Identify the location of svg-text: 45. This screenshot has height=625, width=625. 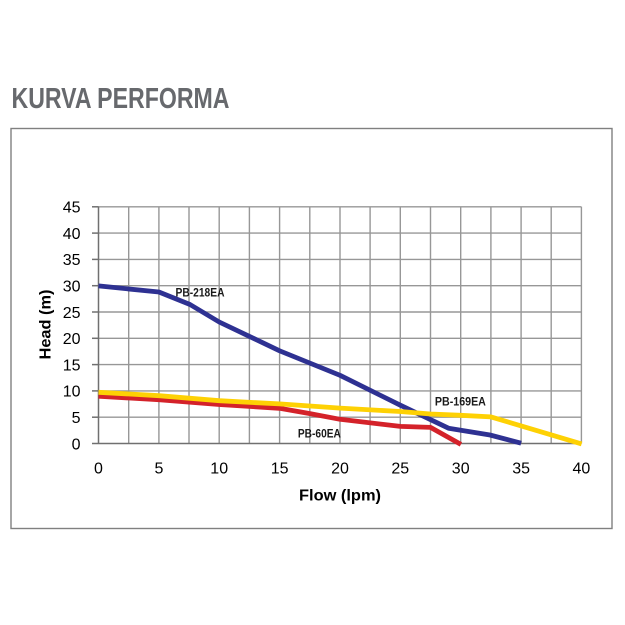
(72, 208).